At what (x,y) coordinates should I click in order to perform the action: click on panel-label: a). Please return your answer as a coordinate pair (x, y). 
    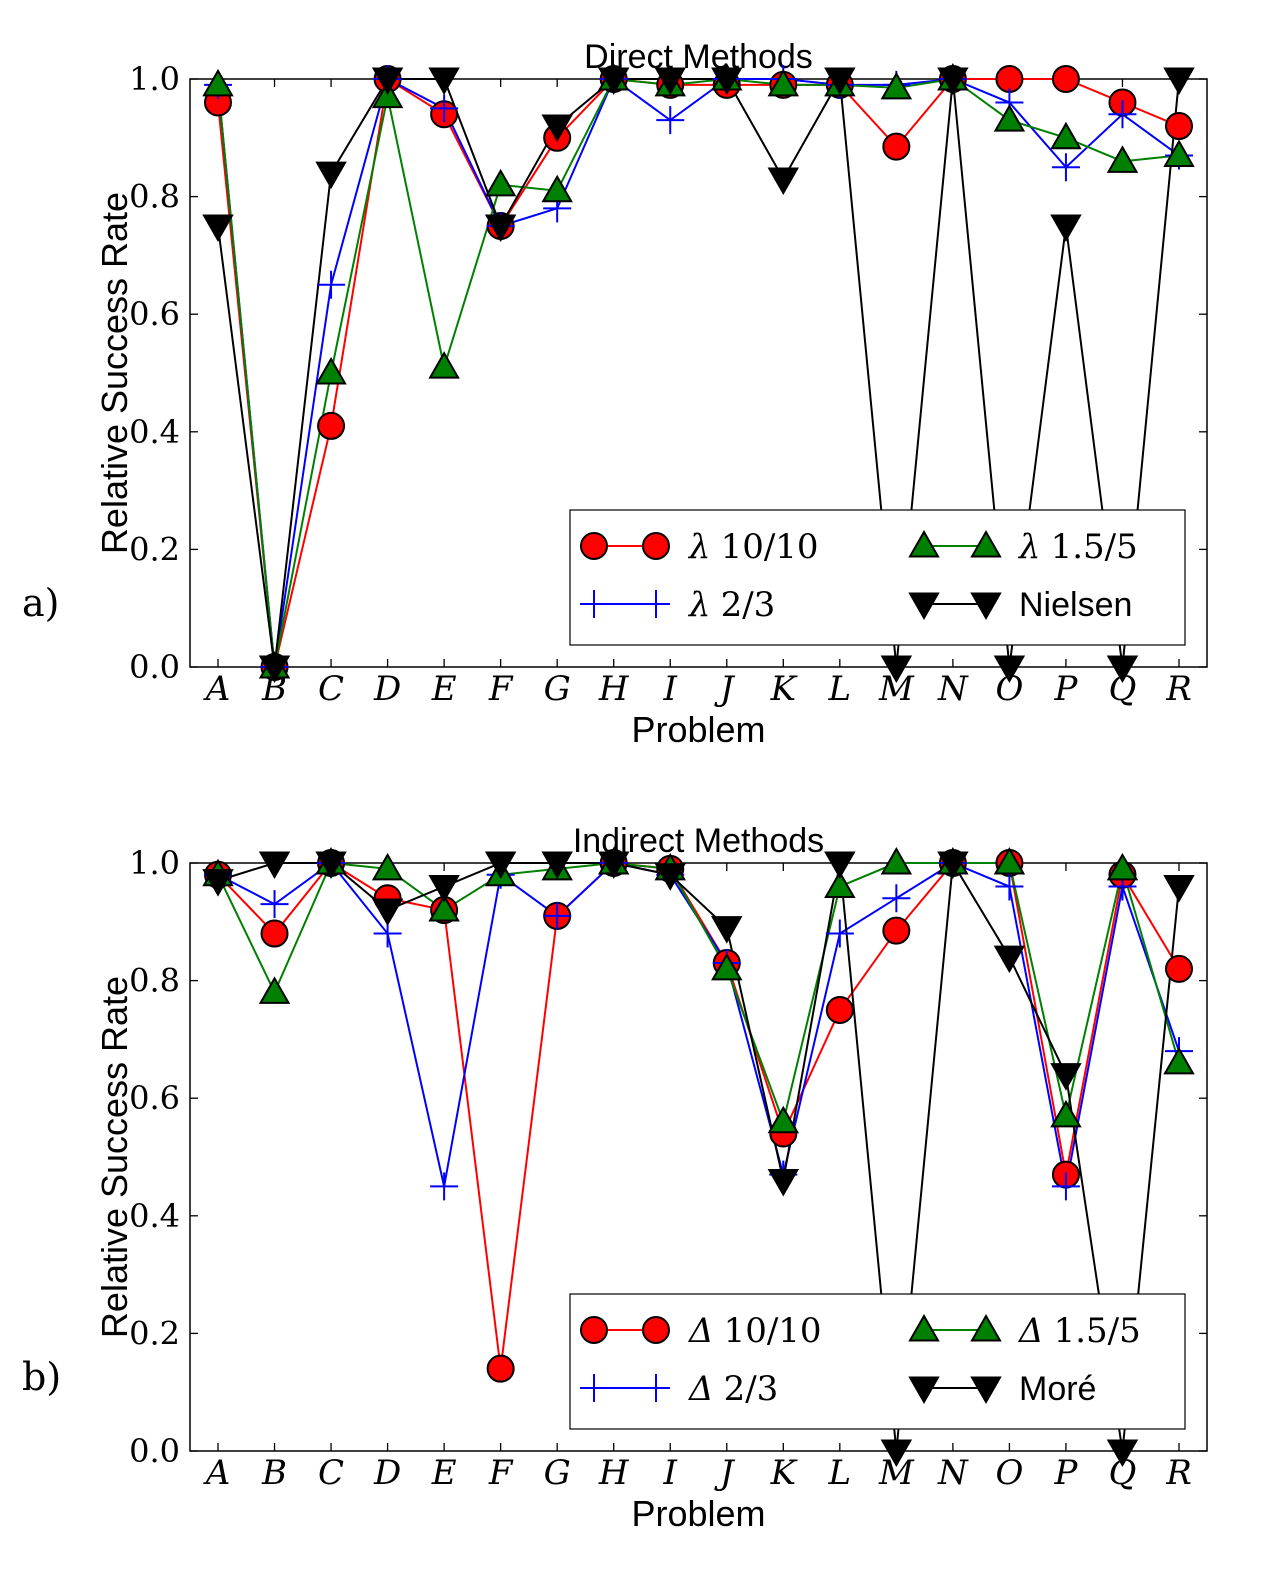
    Looking at the image, I should click on (40, 603).